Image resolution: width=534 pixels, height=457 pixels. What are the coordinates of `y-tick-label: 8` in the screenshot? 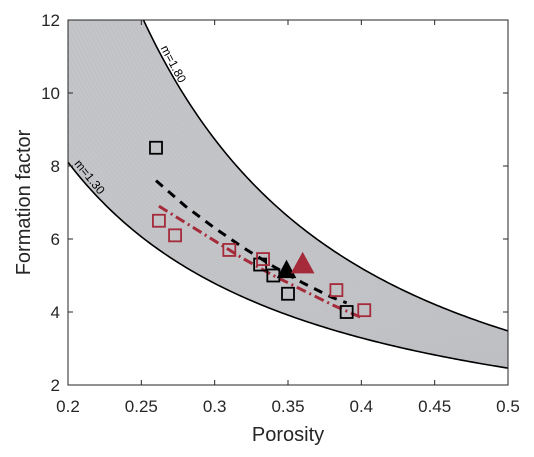 It's located at (55, 166).